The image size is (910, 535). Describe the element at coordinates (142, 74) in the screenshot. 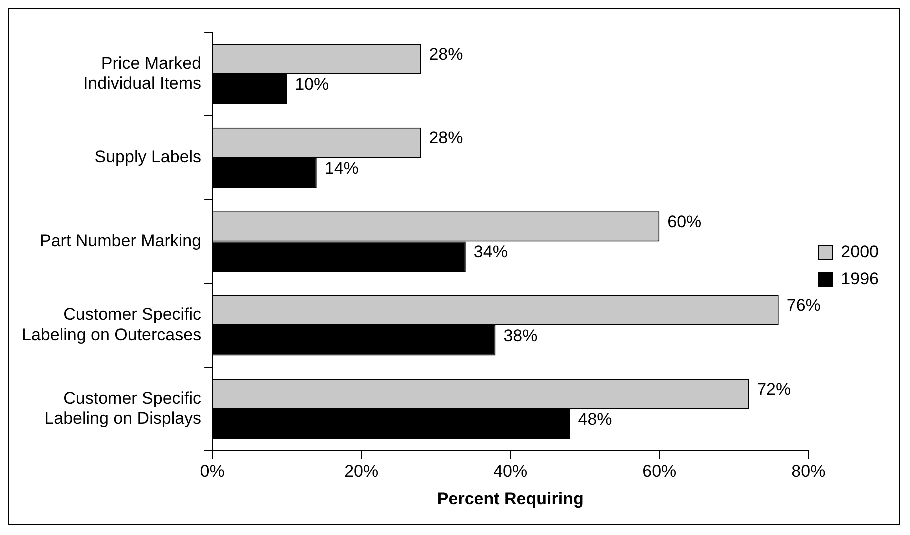

I see `y-tick-label: Price Marked Individual Items` at that location.